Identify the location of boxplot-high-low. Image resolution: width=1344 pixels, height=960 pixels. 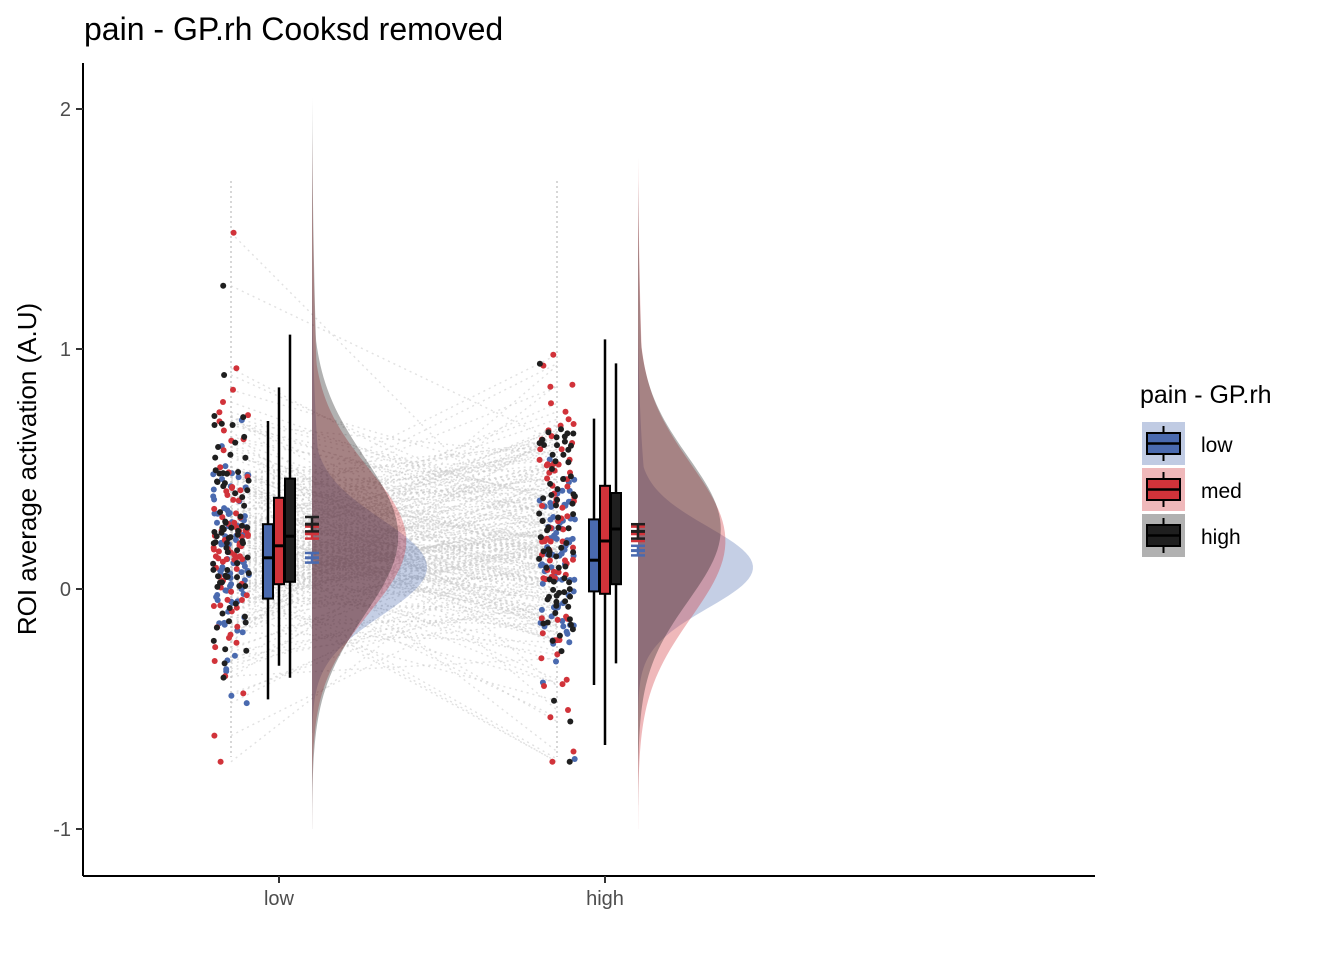
(290, 506).